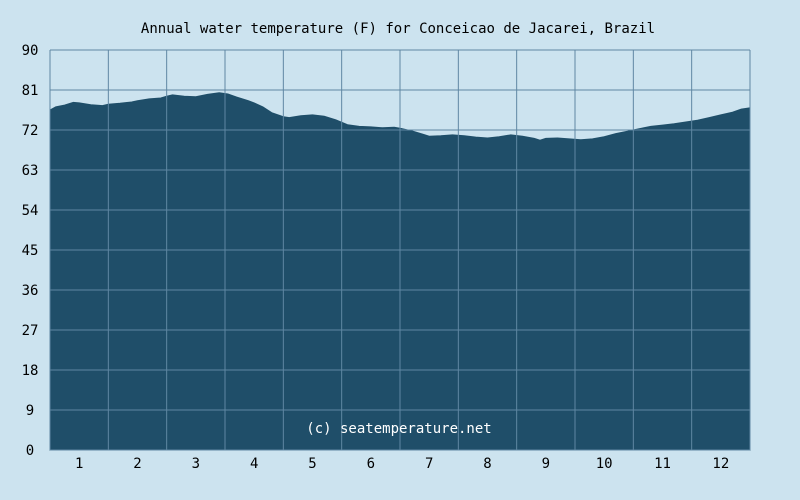 Image resolution: width=800 pixels, height=500 pixels. Describe the element at coordinates (30, 211) in the screenshot. I see `y-tick-label: 54` at that location.